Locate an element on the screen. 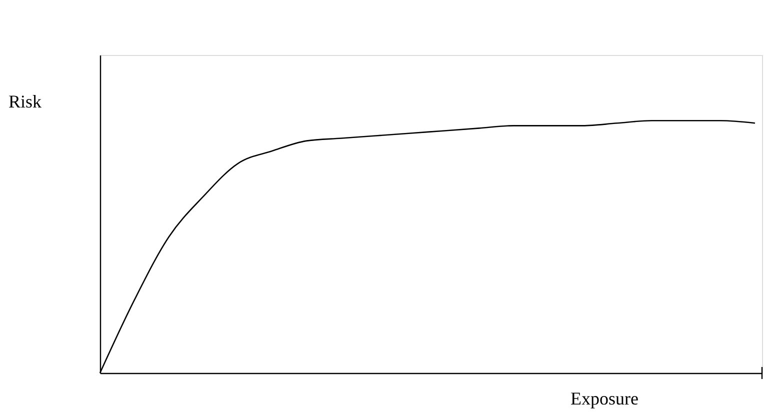  y-axis-title: Risk is located at coordinates (25, 102).